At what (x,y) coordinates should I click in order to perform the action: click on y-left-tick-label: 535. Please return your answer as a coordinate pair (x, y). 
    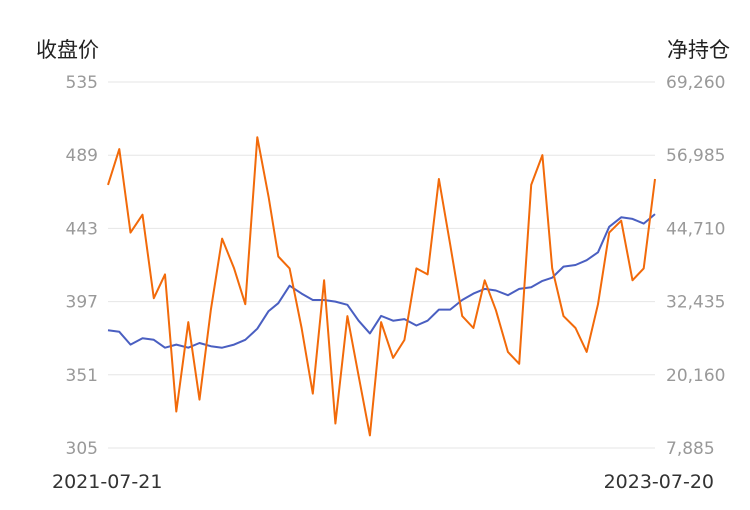
    Looking at the image, I should click on (82, 83).